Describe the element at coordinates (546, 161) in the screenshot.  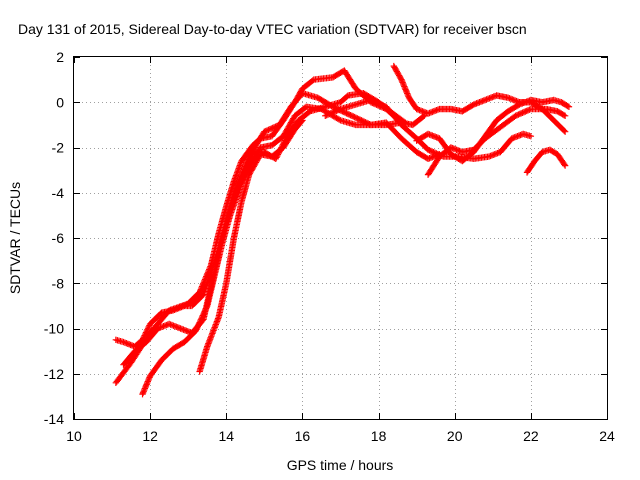
I see `series-trace-j` at that location.